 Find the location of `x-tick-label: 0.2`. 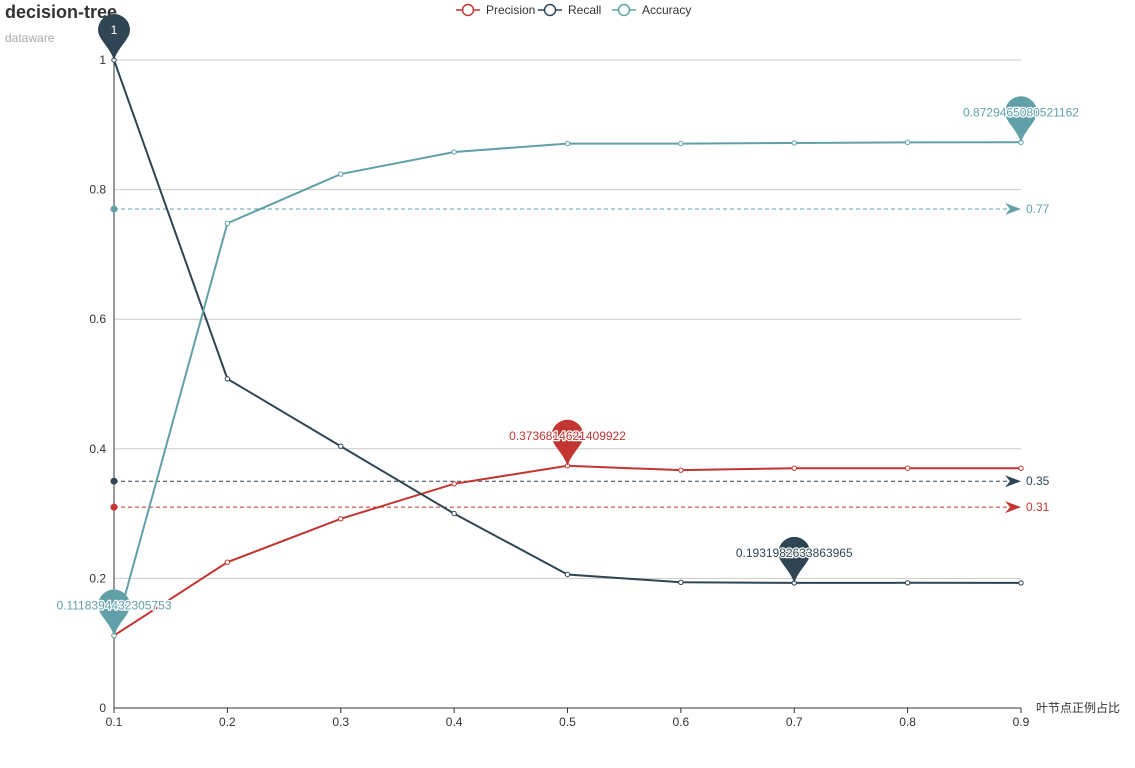

x-tick-label: 0.2 is located at coordinates (227, 722).